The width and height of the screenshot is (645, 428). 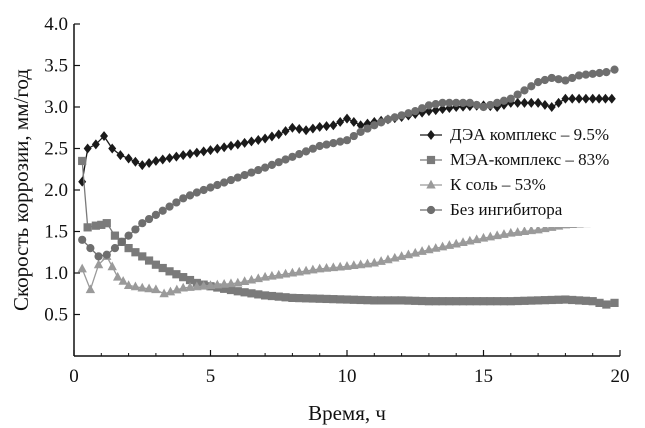 What do you see at coordinates (529, 134) in the screenshot?
I see `legend-label: ДЭА комплекс – 9.5%` at bounding box center [529, 134].